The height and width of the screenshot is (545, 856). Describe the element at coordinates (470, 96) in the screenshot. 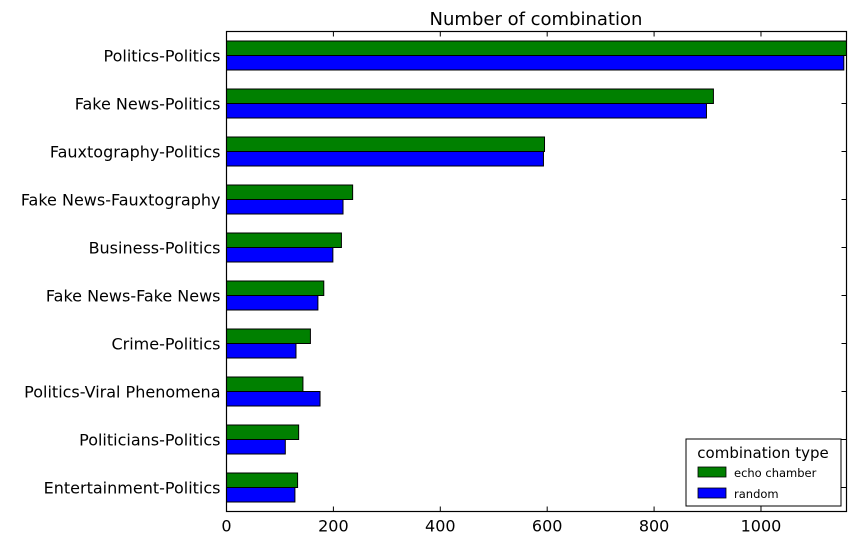

I see `bar-echo-chamber-fake-news-politics` at that location.